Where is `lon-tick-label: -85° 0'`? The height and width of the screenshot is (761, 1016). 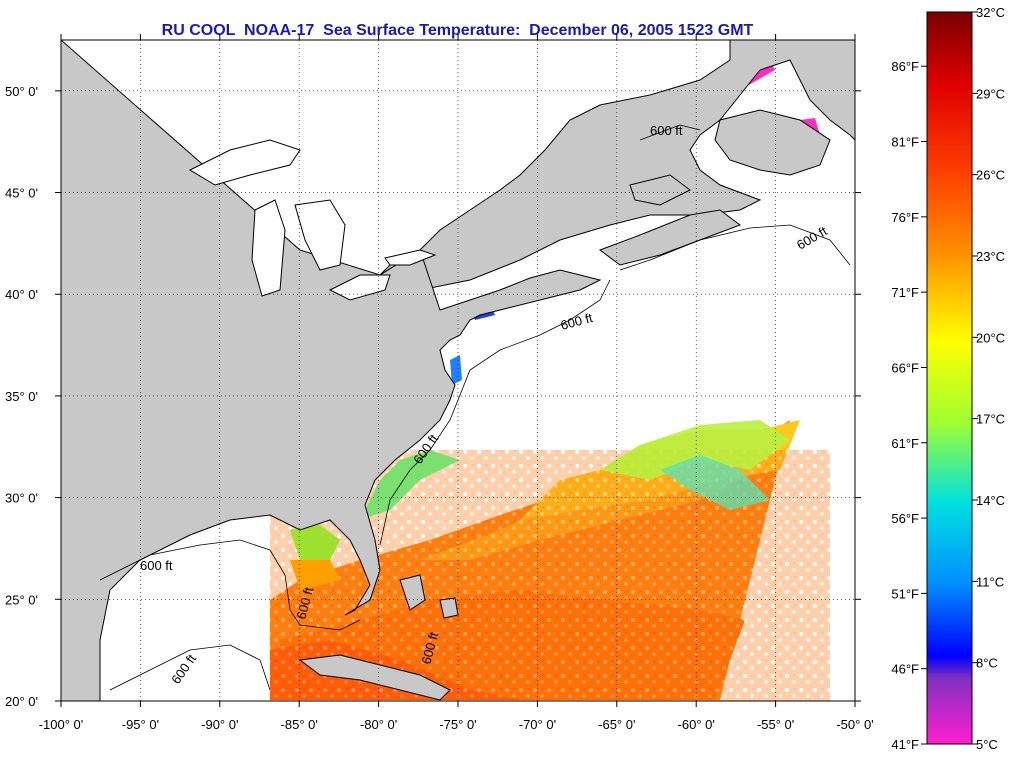
lon-tick-label: -85° 0' is located at coordinates (299, 724).